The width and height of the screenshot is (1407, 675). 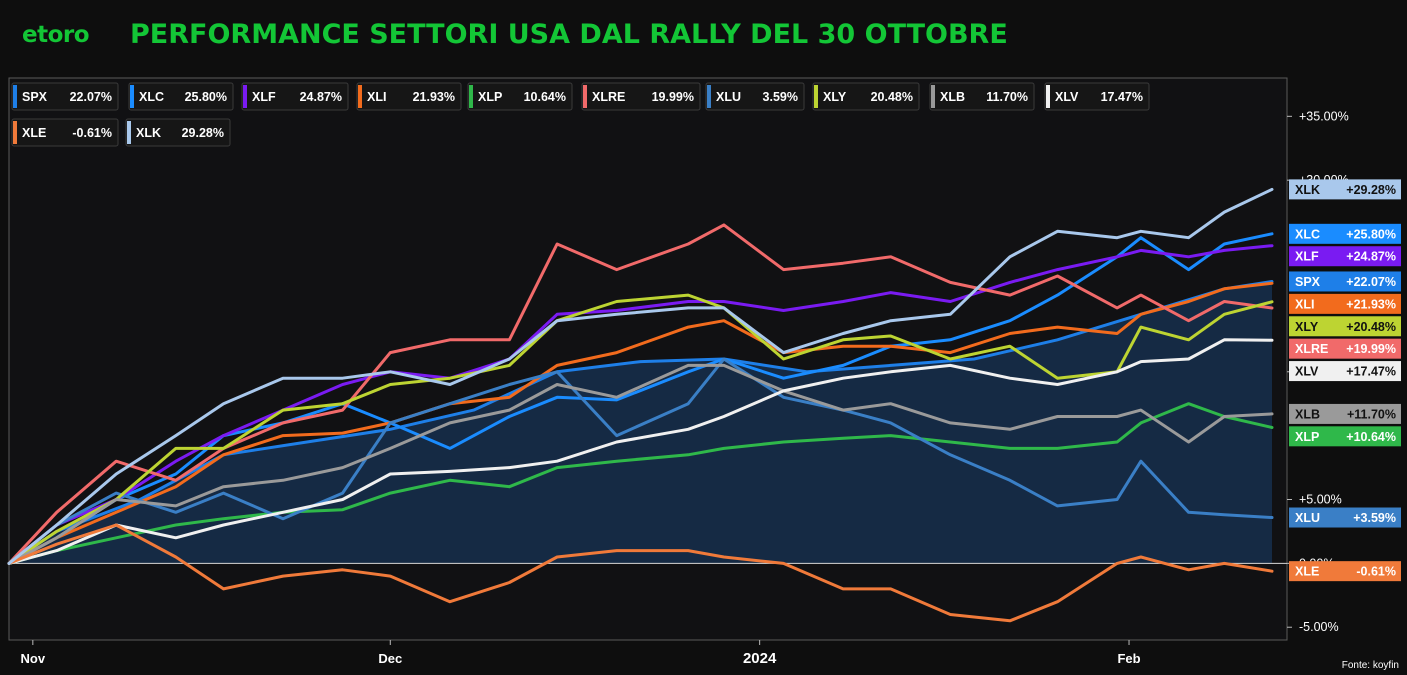 I want to click on legend-item-xle: XLE -0.61%, so click(x=65, y=132).